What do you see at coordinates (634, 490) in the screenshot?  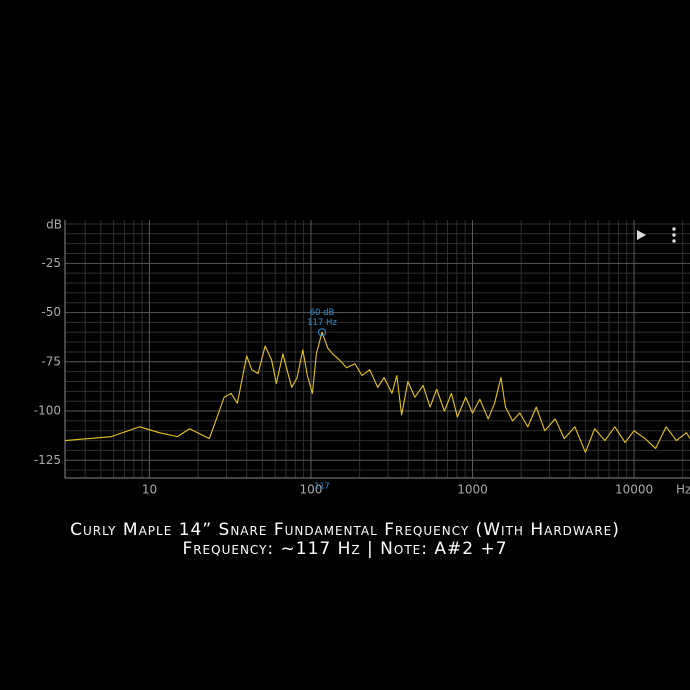 I see `x-tick-label: 10000` at bounding box center [634, 490].